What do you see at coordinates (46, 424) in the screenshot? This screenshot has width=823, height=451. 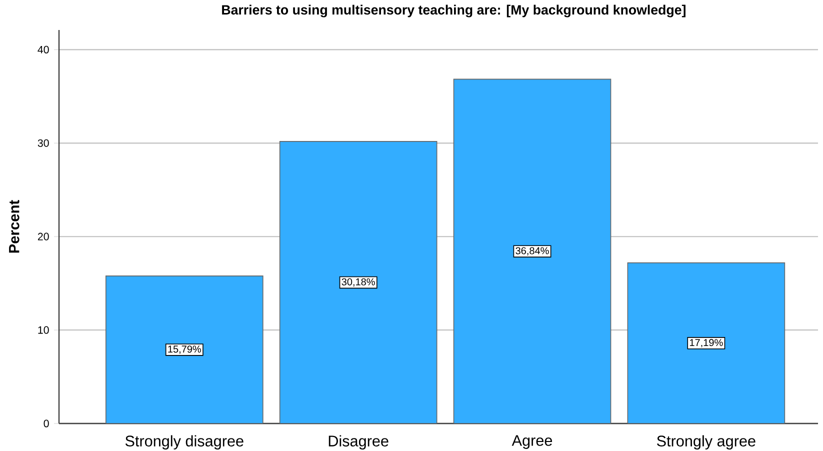 I see `y-tick-label: 0` at bounding box center [46, 424].